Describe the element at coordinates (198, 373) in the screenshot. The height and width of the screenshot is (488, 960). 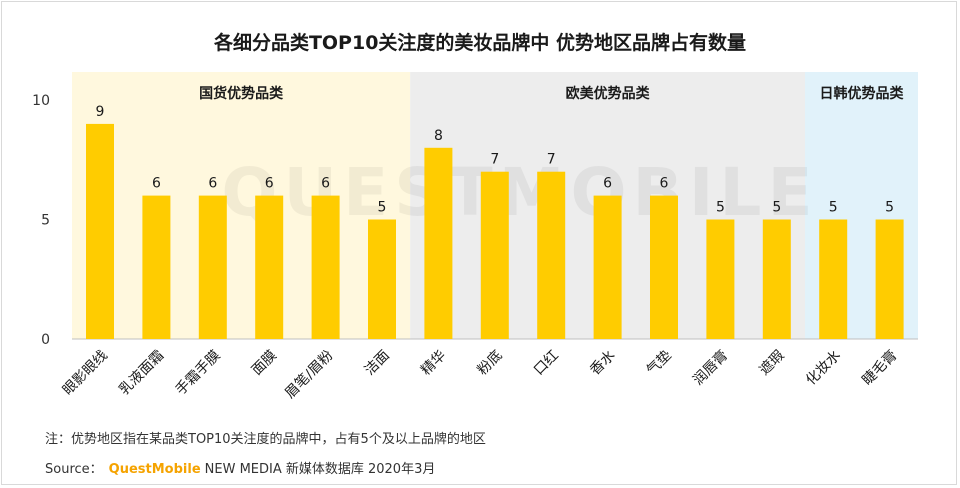
I see `category-label: 手霜手膜` at that location.